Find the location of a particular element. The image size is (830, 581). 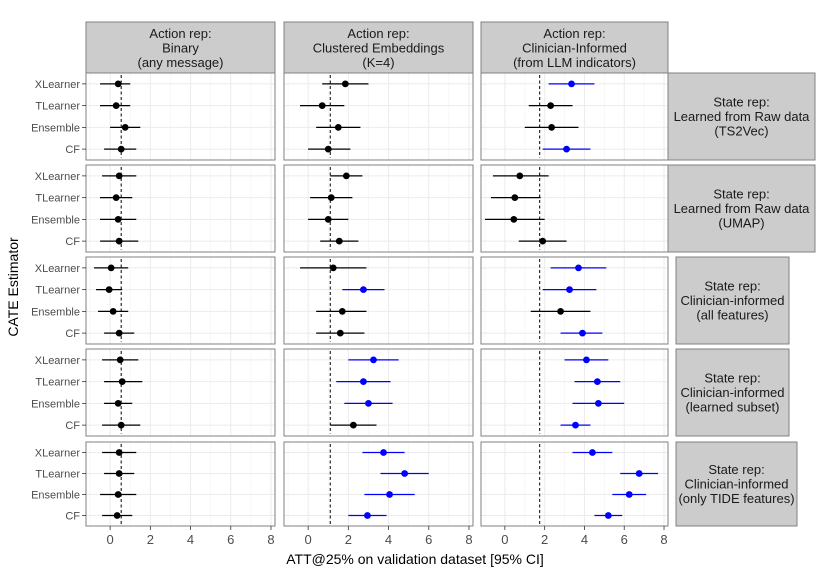

column-strip-label: (any message) is located at coordinates (181, 62).